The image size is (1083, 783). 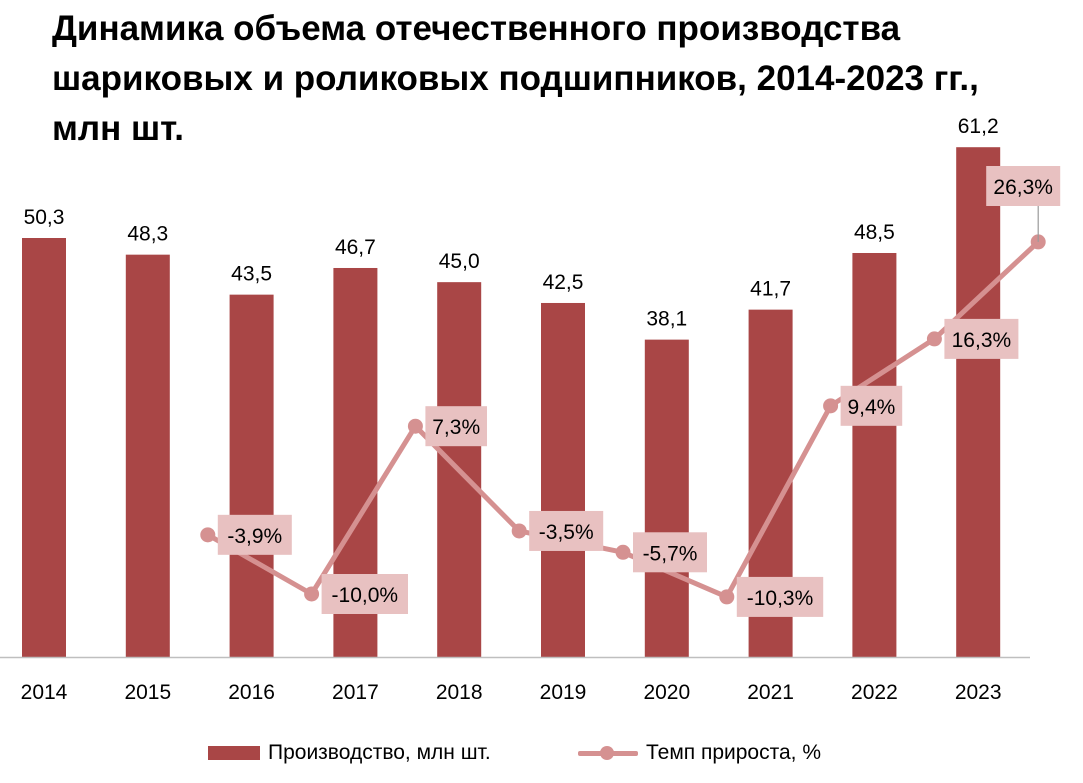 I want to click on legend-item-production: Производство, млн шт., so click(x=349, y=753).